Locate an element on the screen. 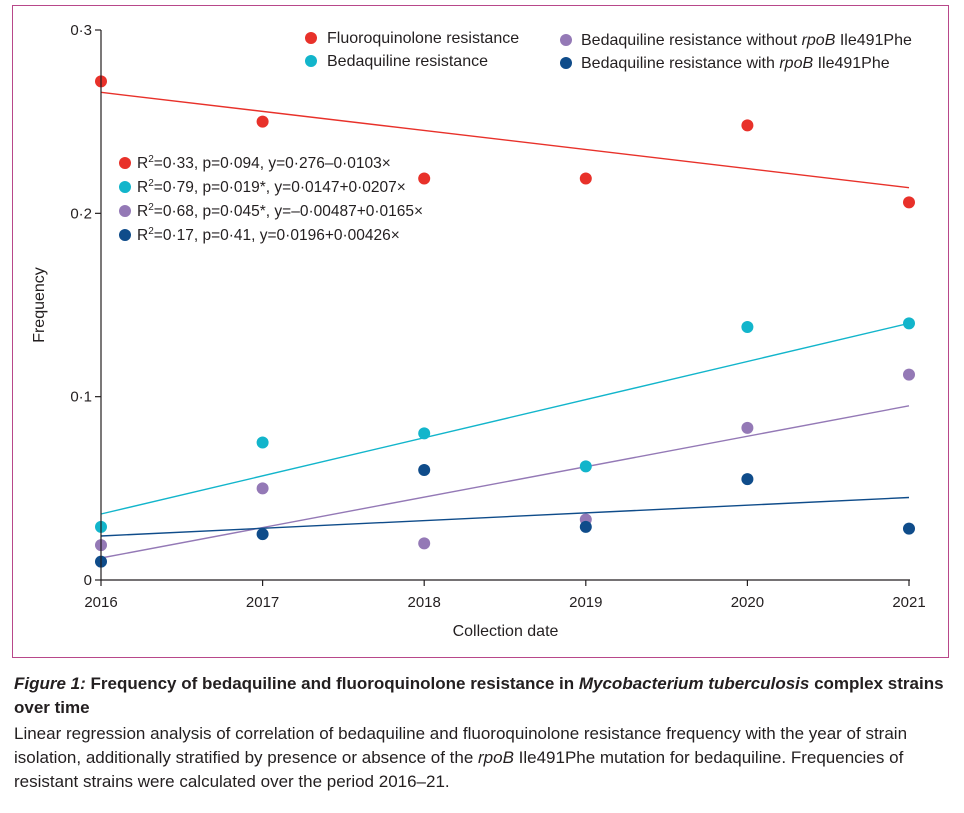 The height and width of the screenshot is (813, 964). point-series-1-2017 is located at coordinates (262, 442).